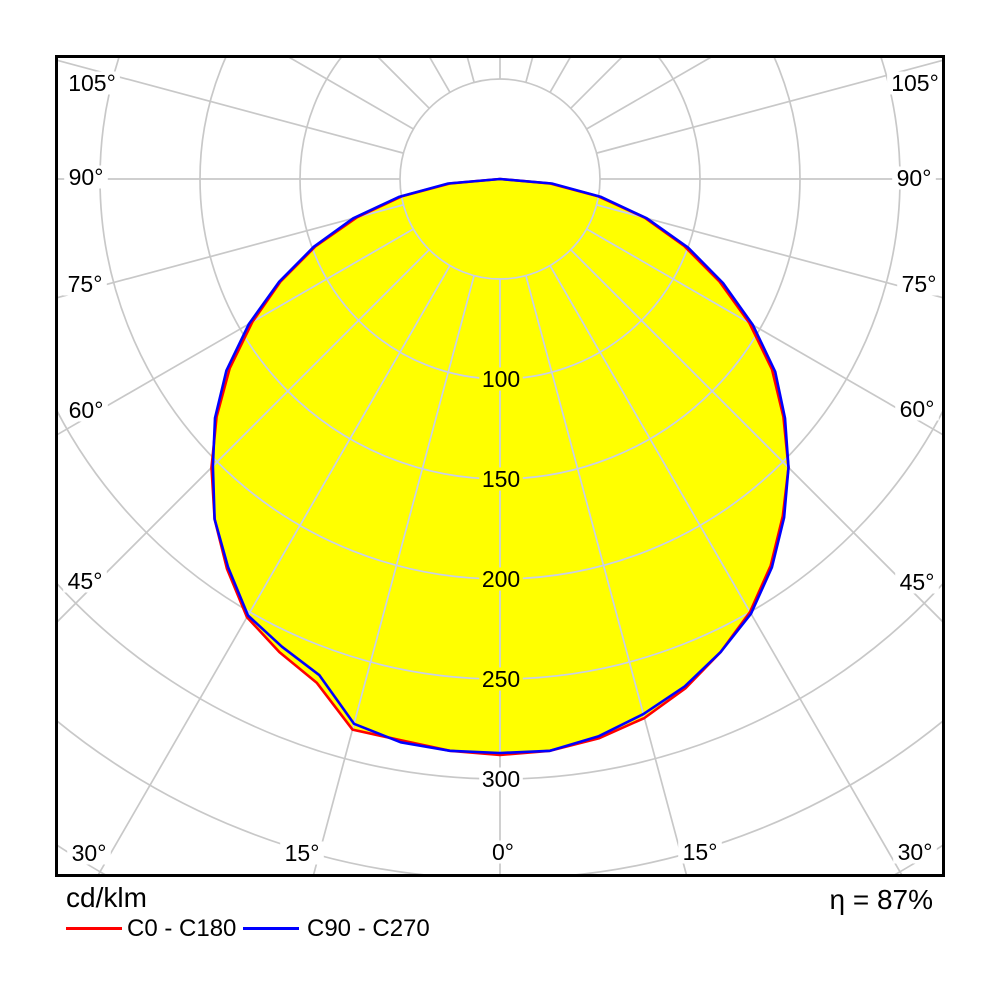 The image size is (1000, 1005). I want to click on axis-tick-label: 0°, so click(503, 852).